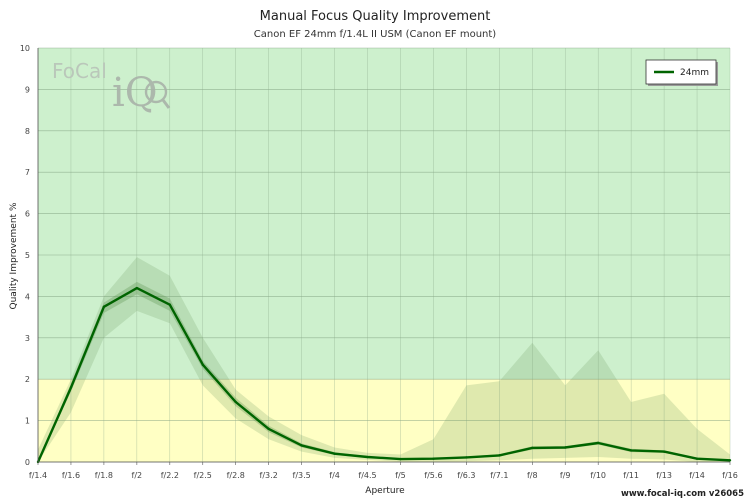 This screenshot has height=500, width=750. Describe the element at coordinates (27, 462) in the screenshot. I see `y-tick-label: 0` at that location.